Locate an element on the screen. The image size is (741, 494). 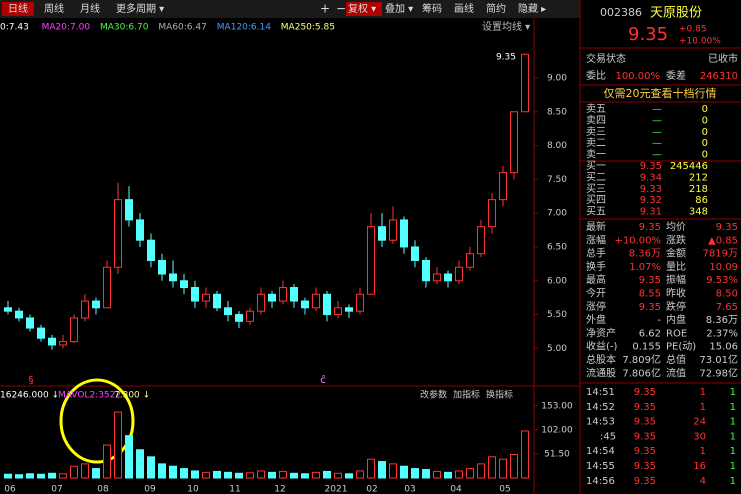
period-tab: 更多周期 ▾ is located at coordinates (140, 8).